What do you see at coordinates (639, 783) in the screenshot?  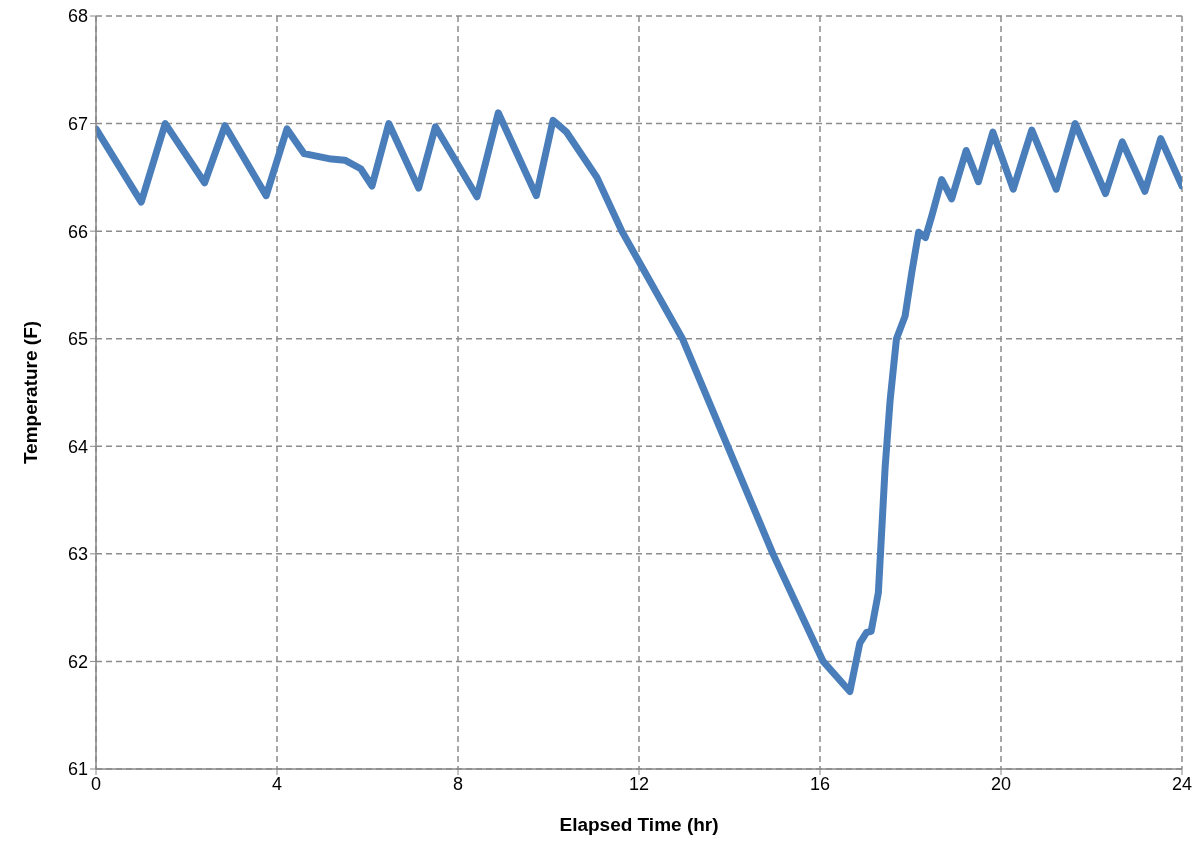 I see `x-tick-label: 12` at bounding box center [639, 783].